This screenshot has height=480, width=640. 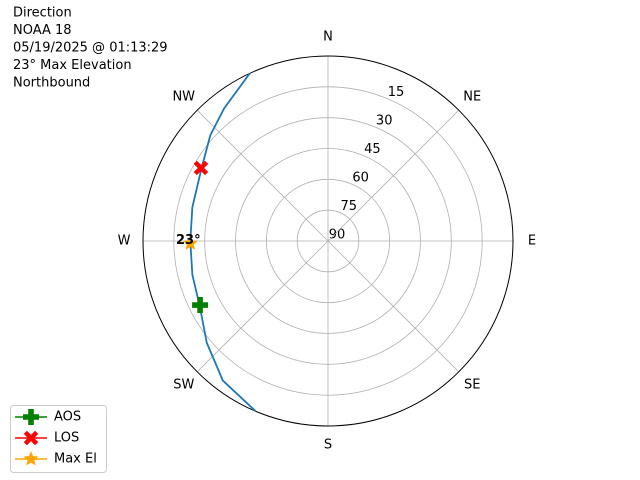 I want to click on r-tick-label: 90, so click(x=337, y=235).